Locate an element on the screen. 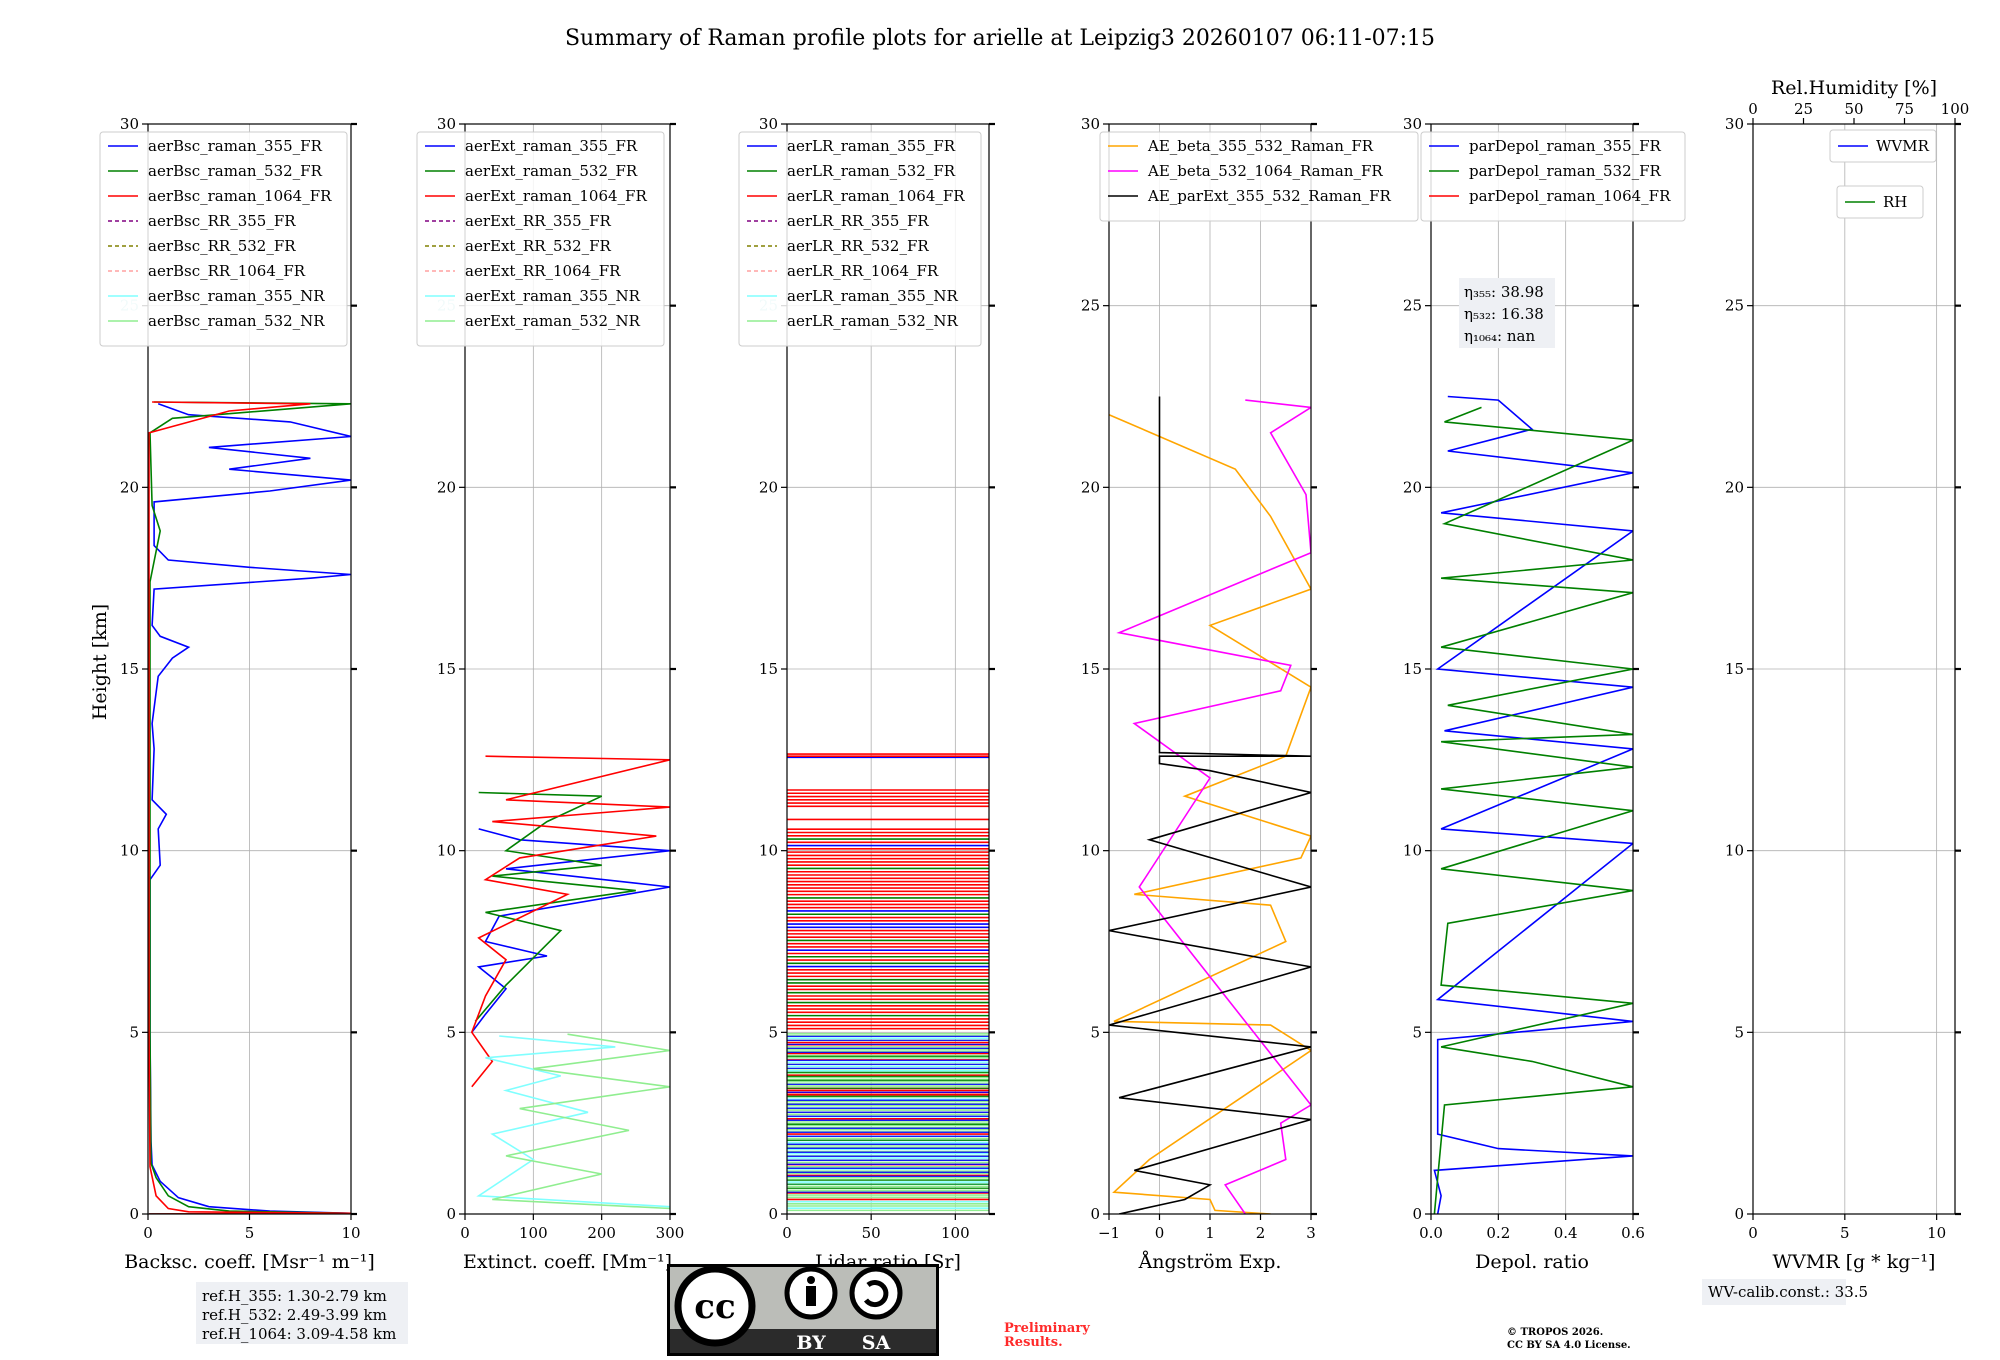  series-line-parDepol_raman_355_FR is located at coordinates (1533, 804).